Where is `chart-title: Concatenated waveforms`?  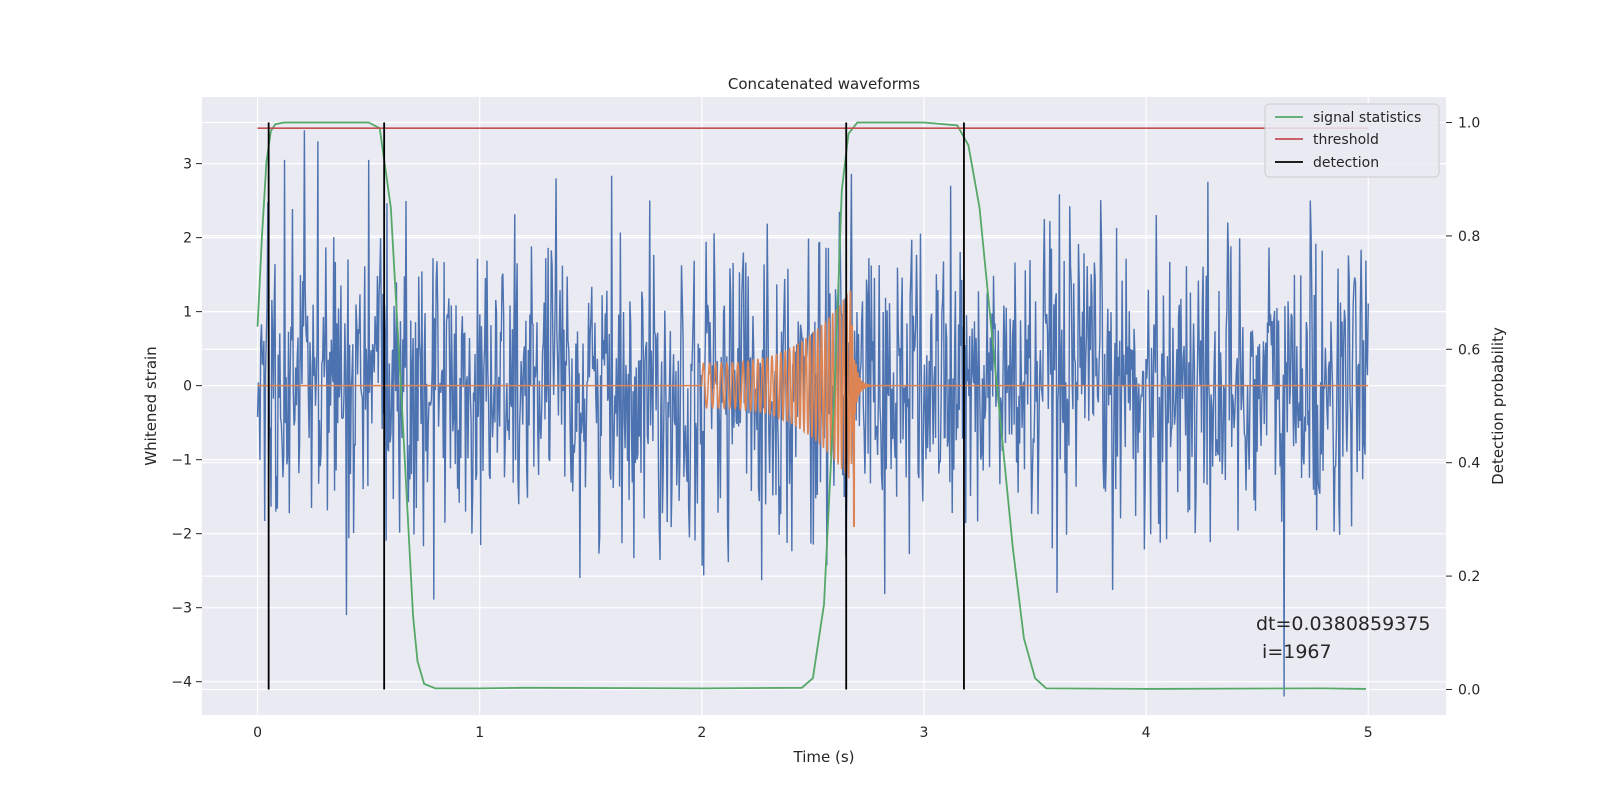 chart-title: Concatenated waveforms is located at coordinates (824, 84).